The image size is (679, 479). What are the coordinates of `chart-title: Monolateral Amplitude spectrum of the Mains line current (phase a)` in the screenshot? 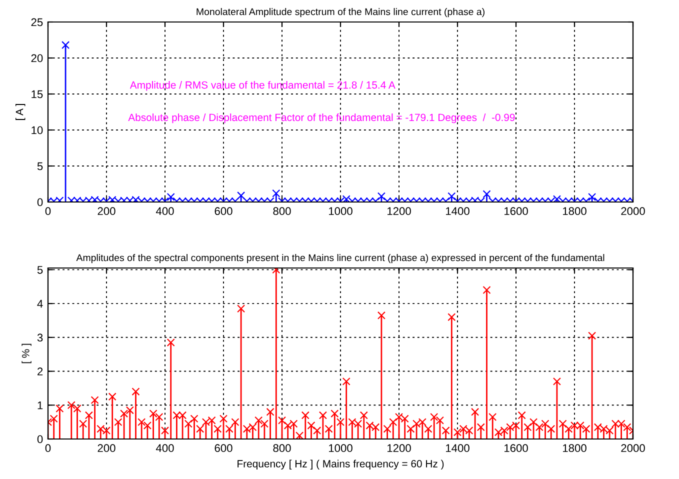 It's located at (340, 13).